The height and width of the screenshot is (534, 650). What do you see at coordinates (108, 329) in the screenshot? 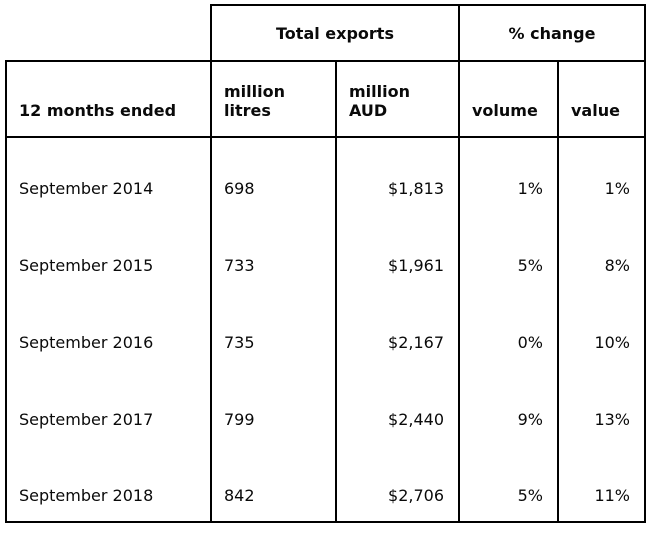
I see `cell-period: September 2016` at bounding box center [108, 329].